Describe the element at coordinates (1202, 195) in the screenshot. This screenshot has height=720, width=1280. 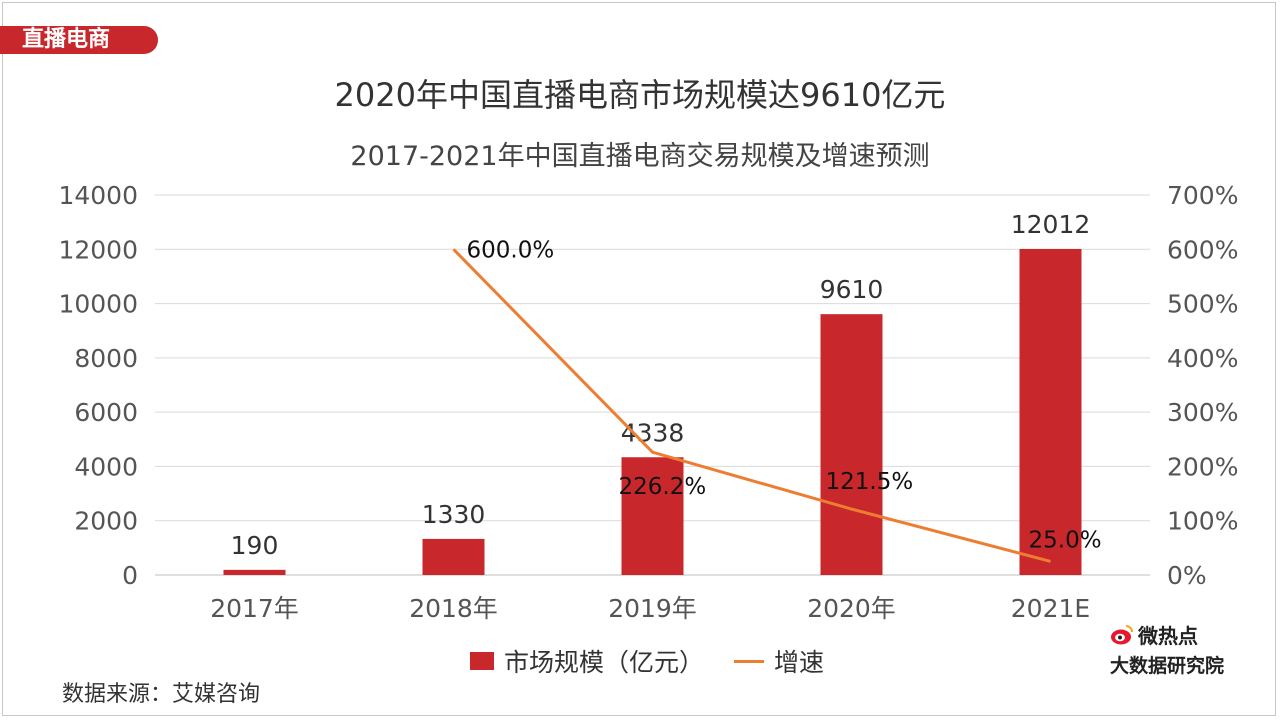
I see `right-axis-tick-label: 700%` at that location.